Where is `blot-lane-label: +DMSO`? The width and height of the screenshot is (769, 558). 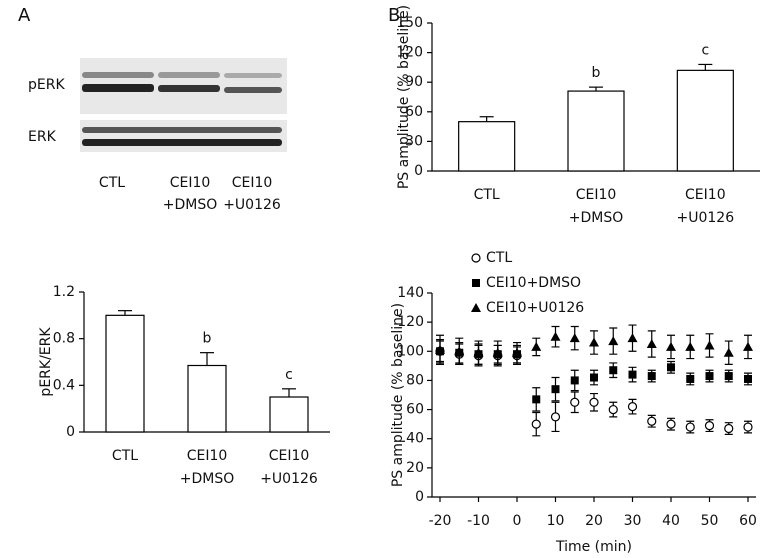
blot-lane-label: +DMSO is located at coordinates (190, 205).